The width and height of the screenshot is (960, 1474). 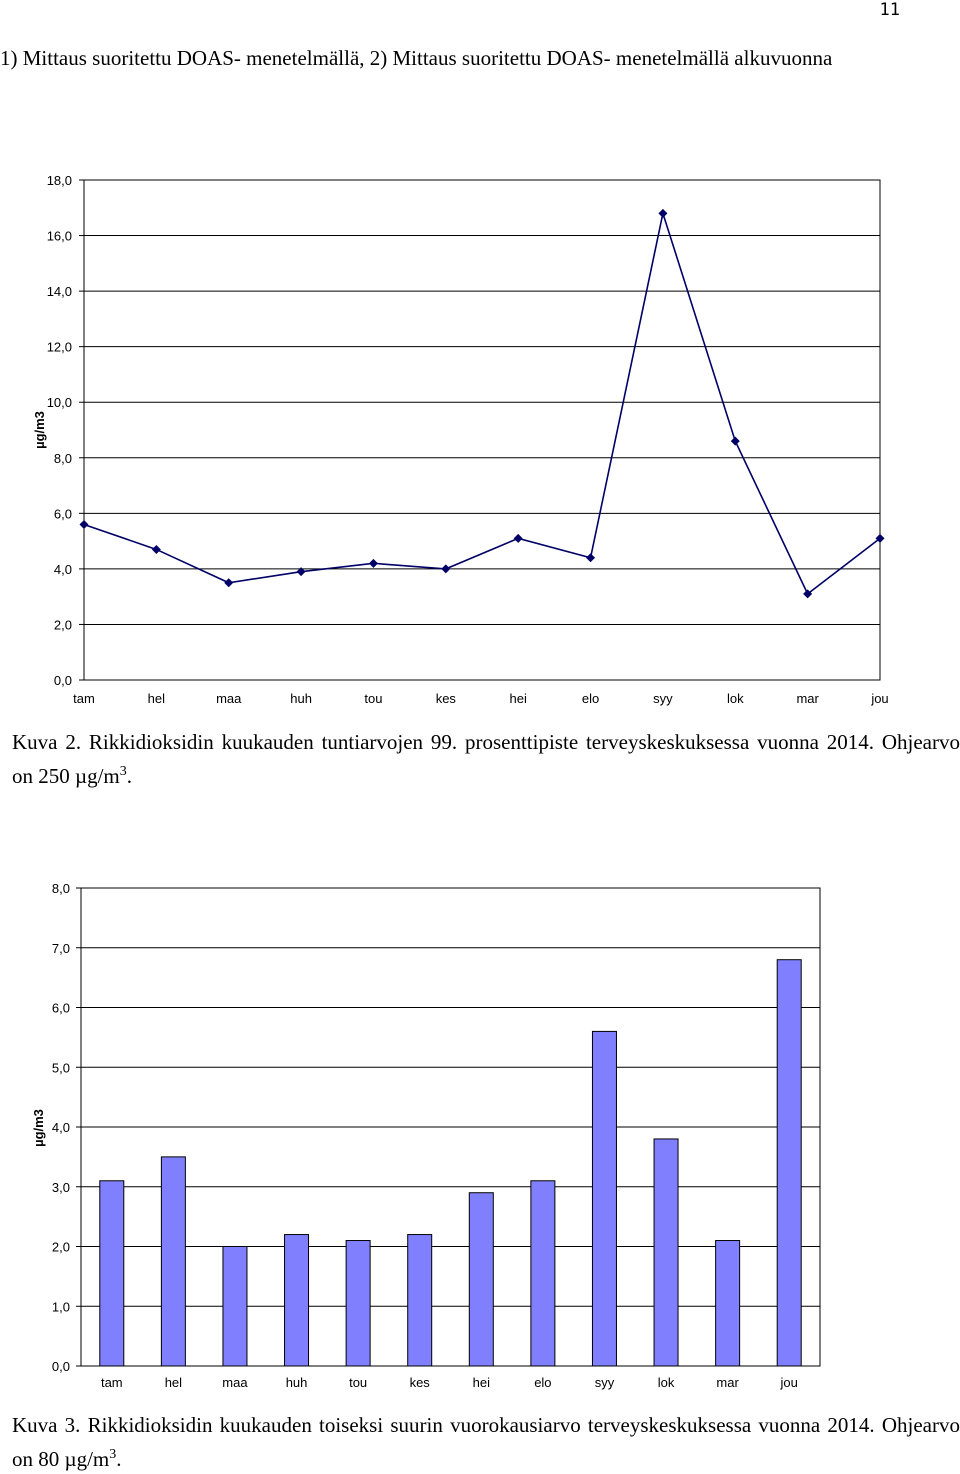 What do you see at coordinates (61, 1067) in the screenshot?
I see `y-tick-label: 5,0` at bounding box center [61, 1067].